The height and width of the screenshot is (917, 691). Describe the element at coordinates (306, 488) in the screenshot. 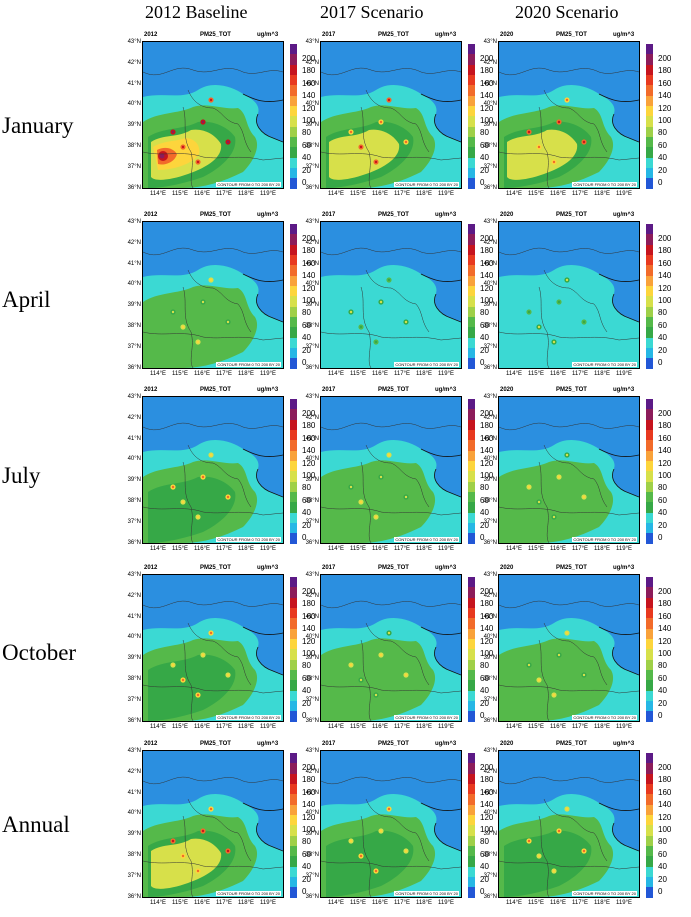

I see `colorbar-label: 80` at that location.